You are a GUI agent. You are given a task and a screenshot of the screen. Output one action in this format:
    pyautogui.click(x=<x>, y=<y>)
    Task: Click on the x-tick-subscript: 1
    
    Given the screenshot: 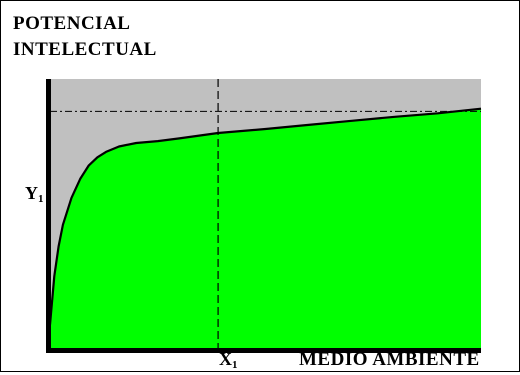 What is the action you would take?
    pyautogui.click(x=235, y=365)
    